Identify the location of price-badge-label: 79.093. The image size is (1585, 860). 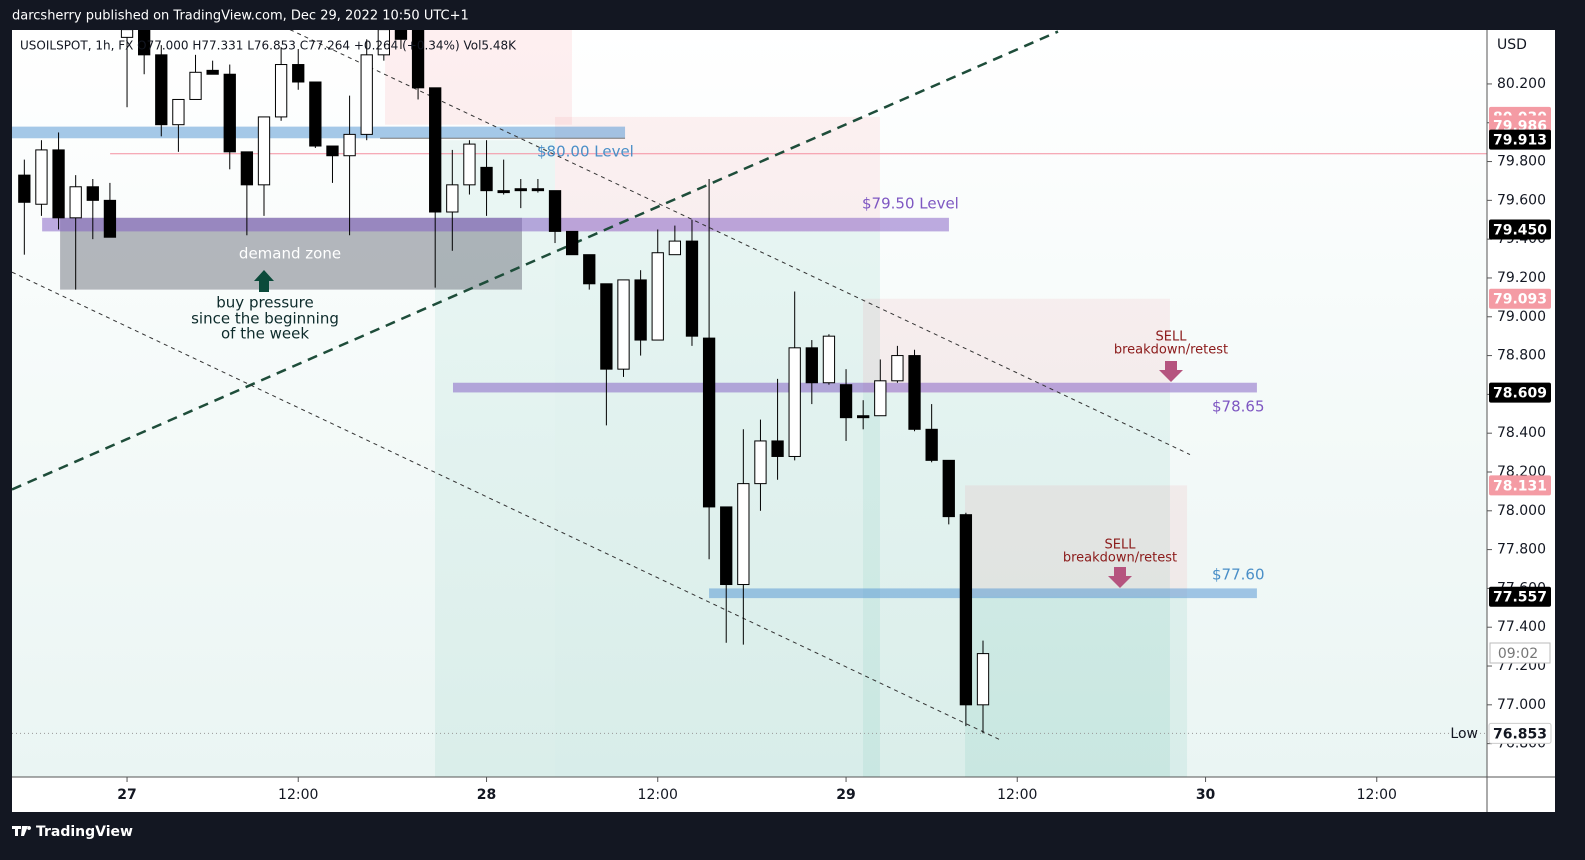
(1520, 300).